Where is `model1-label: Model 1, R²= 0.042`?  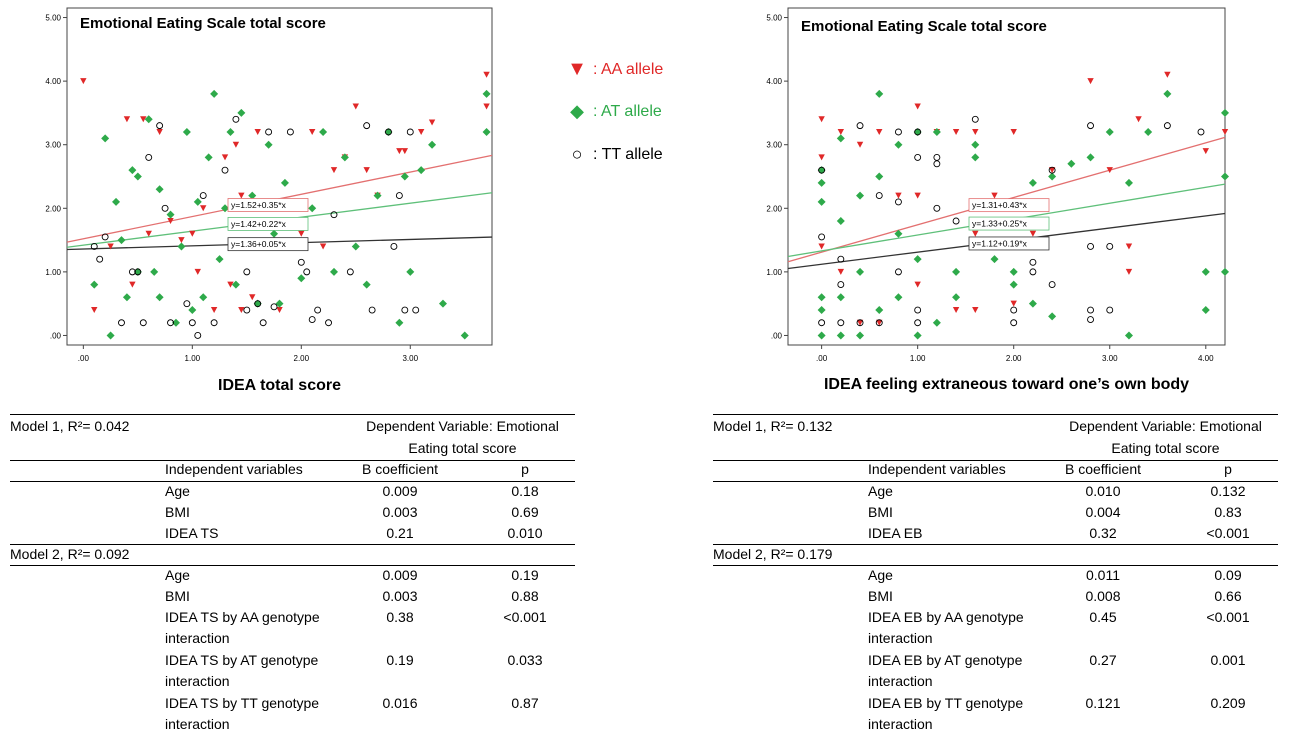 model1-label: Model 1, R²= 0.042 is located at coordinates (70, 426).